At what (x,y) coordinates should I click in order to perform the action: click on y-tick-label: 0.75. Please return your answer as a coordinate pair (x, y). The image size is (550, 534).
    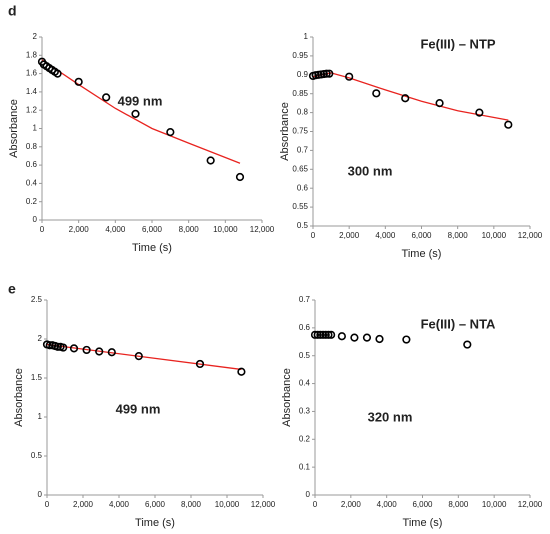
    Looking at the image, I should click on (300, 131).